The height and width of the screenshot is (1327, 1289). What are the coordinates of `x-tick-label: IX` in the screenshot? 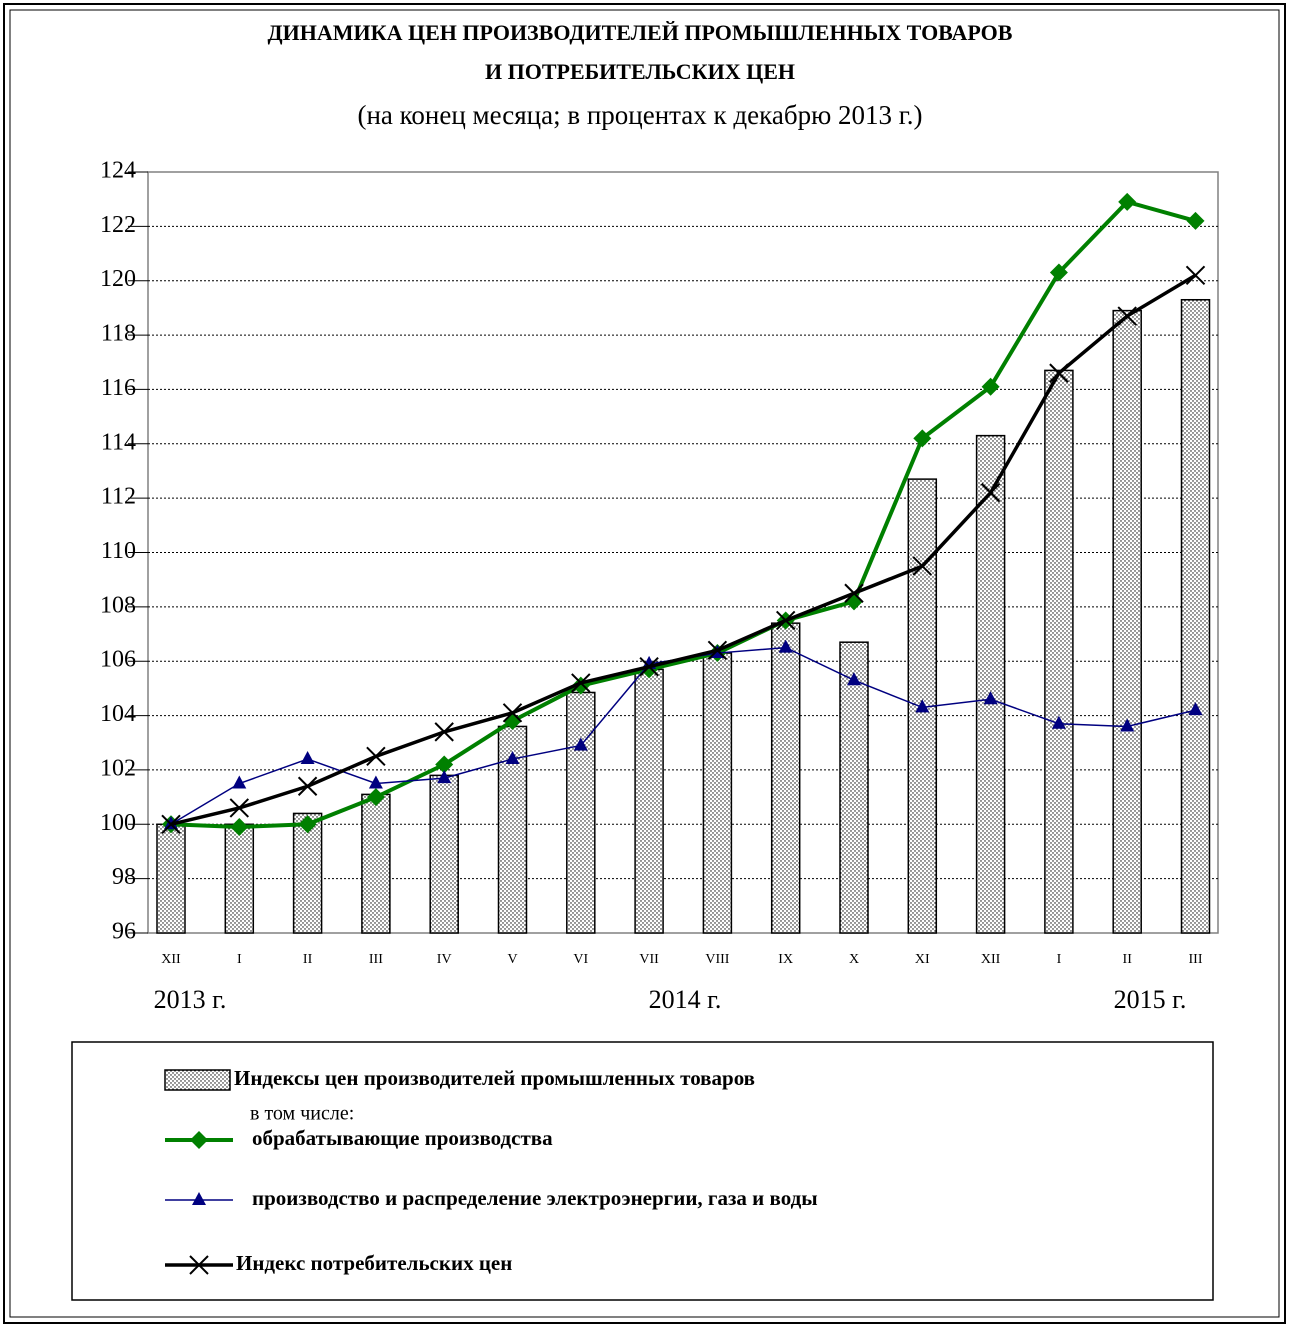 It's located at (785, 959).